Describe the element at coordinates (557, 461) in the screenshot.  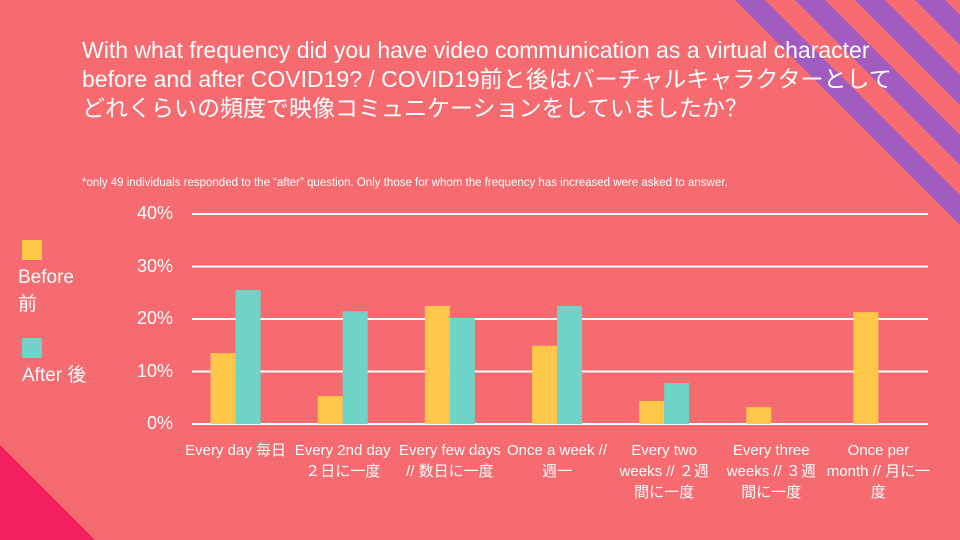
I see `x-tick-label: Once a week // 週一` at that location.